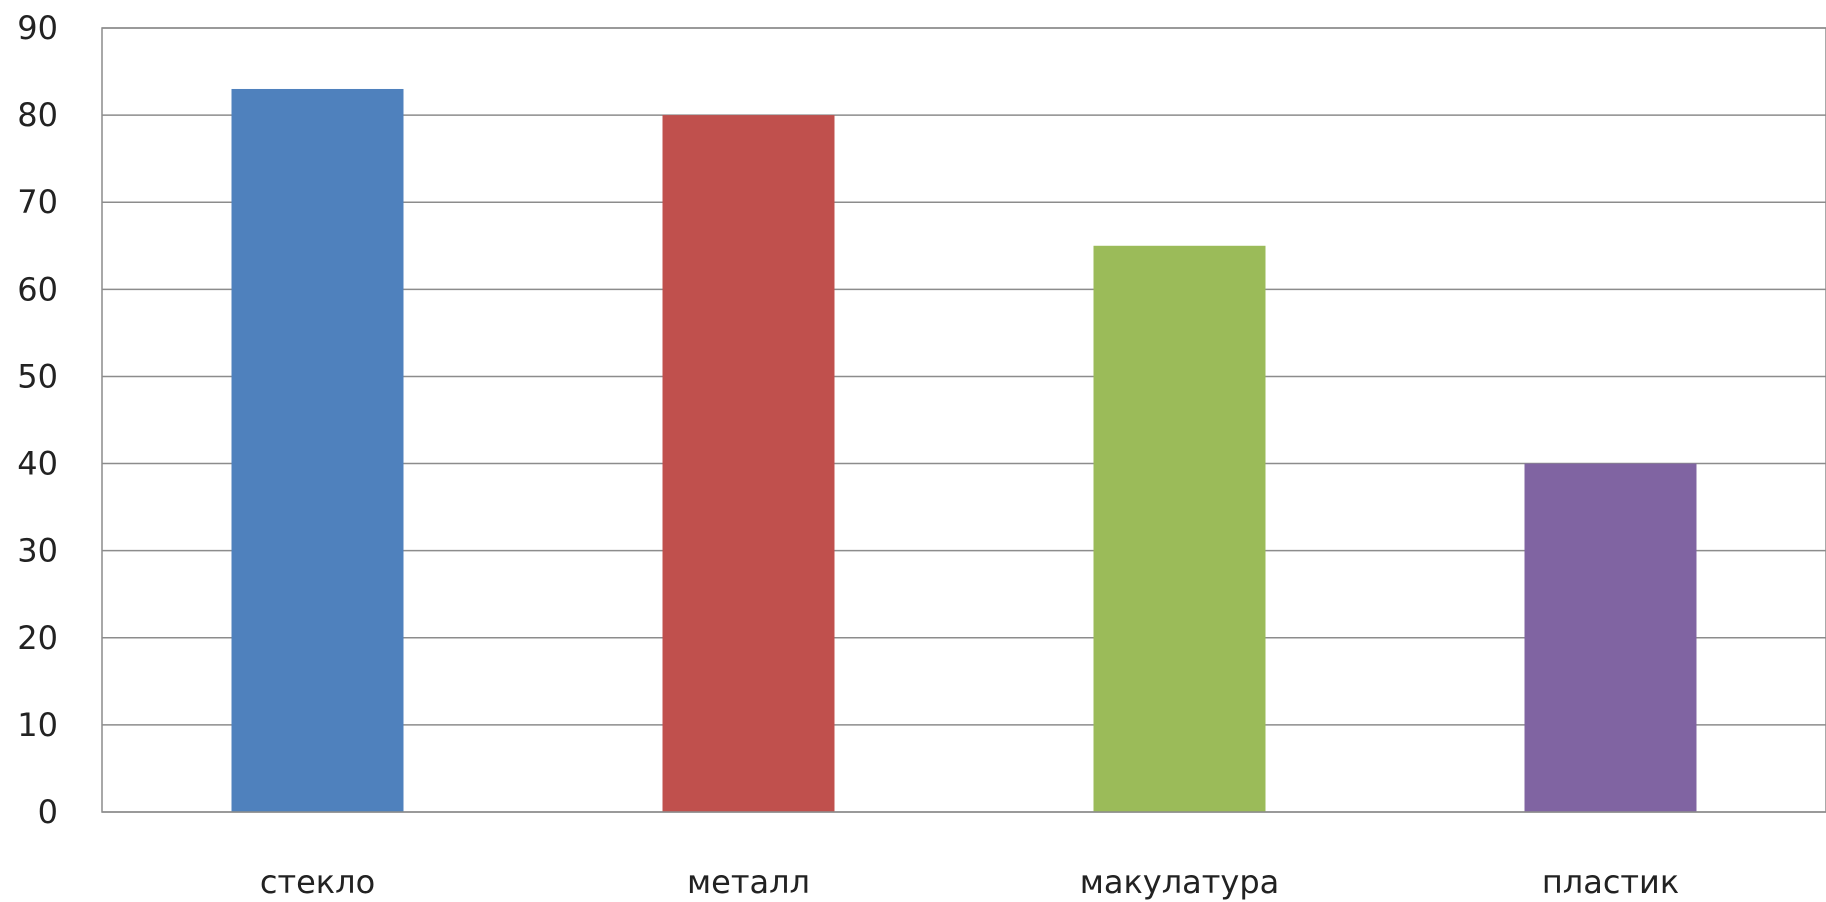 The width and height of the screenshot is (1826, 902). What do you see at coordinates (37, 202) in the screenshot?
I see `y-tick-label: 70` at bounding box center [37, 202].